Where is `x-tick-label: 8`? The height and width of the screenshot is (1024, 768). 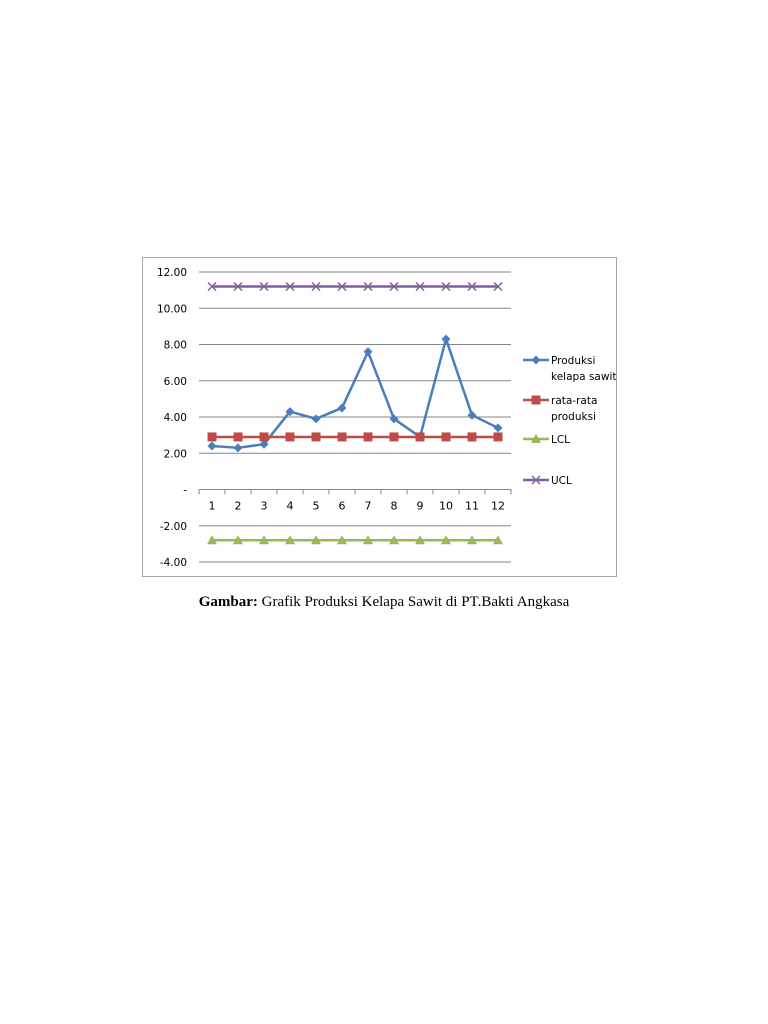
x-tick-label: 8 is located at coordinates (394, 506).